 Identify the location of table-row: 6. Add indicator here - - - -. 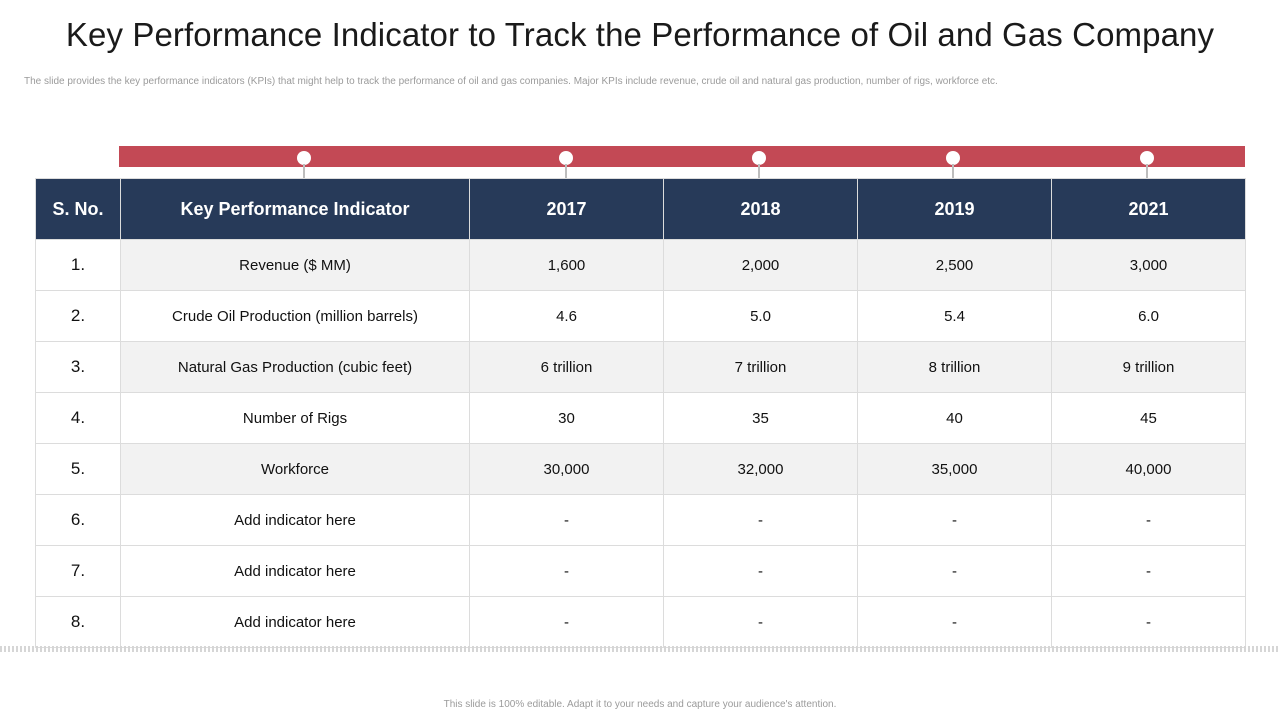
(640, 520).